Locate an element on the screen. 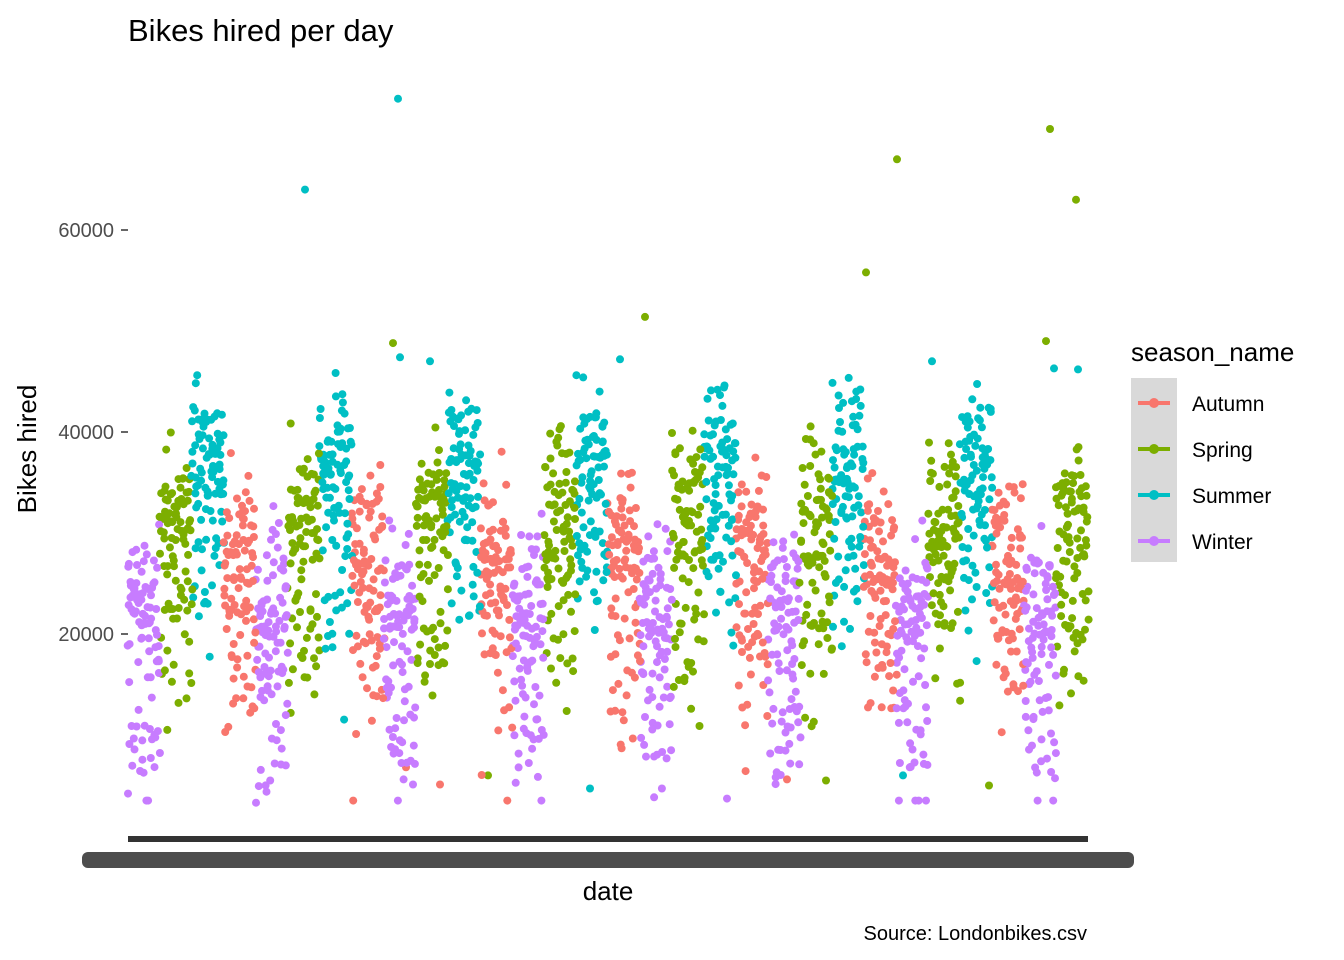 The image size is (1344, 960). legend-label-summer: Summer is located at coordinates (1231, 496).